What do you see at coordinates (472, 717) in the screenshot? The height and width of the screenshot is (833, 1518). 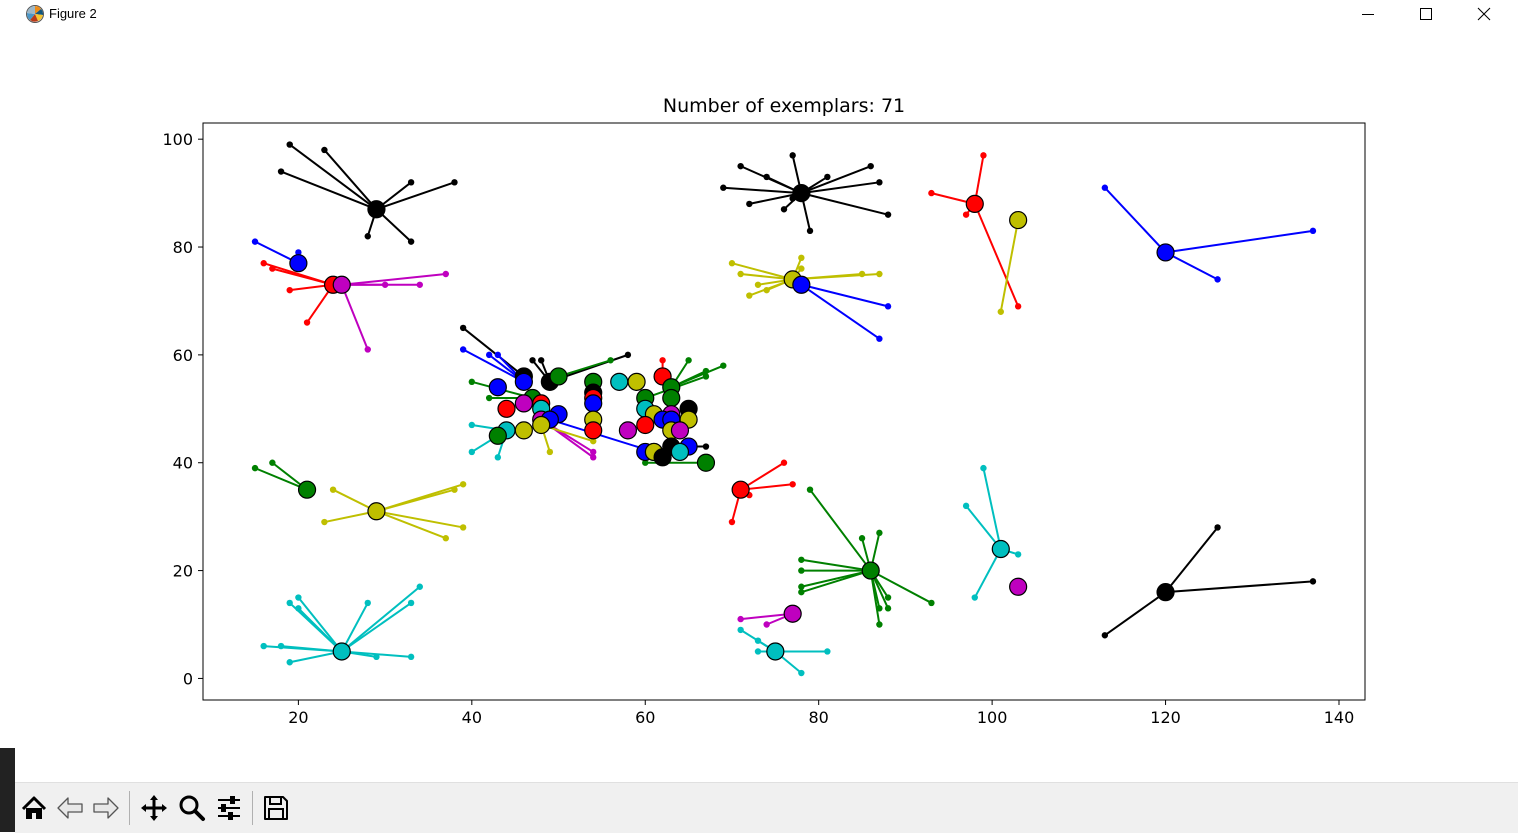 I see `x-tick-label: 40` at bounding box center [472, 717].